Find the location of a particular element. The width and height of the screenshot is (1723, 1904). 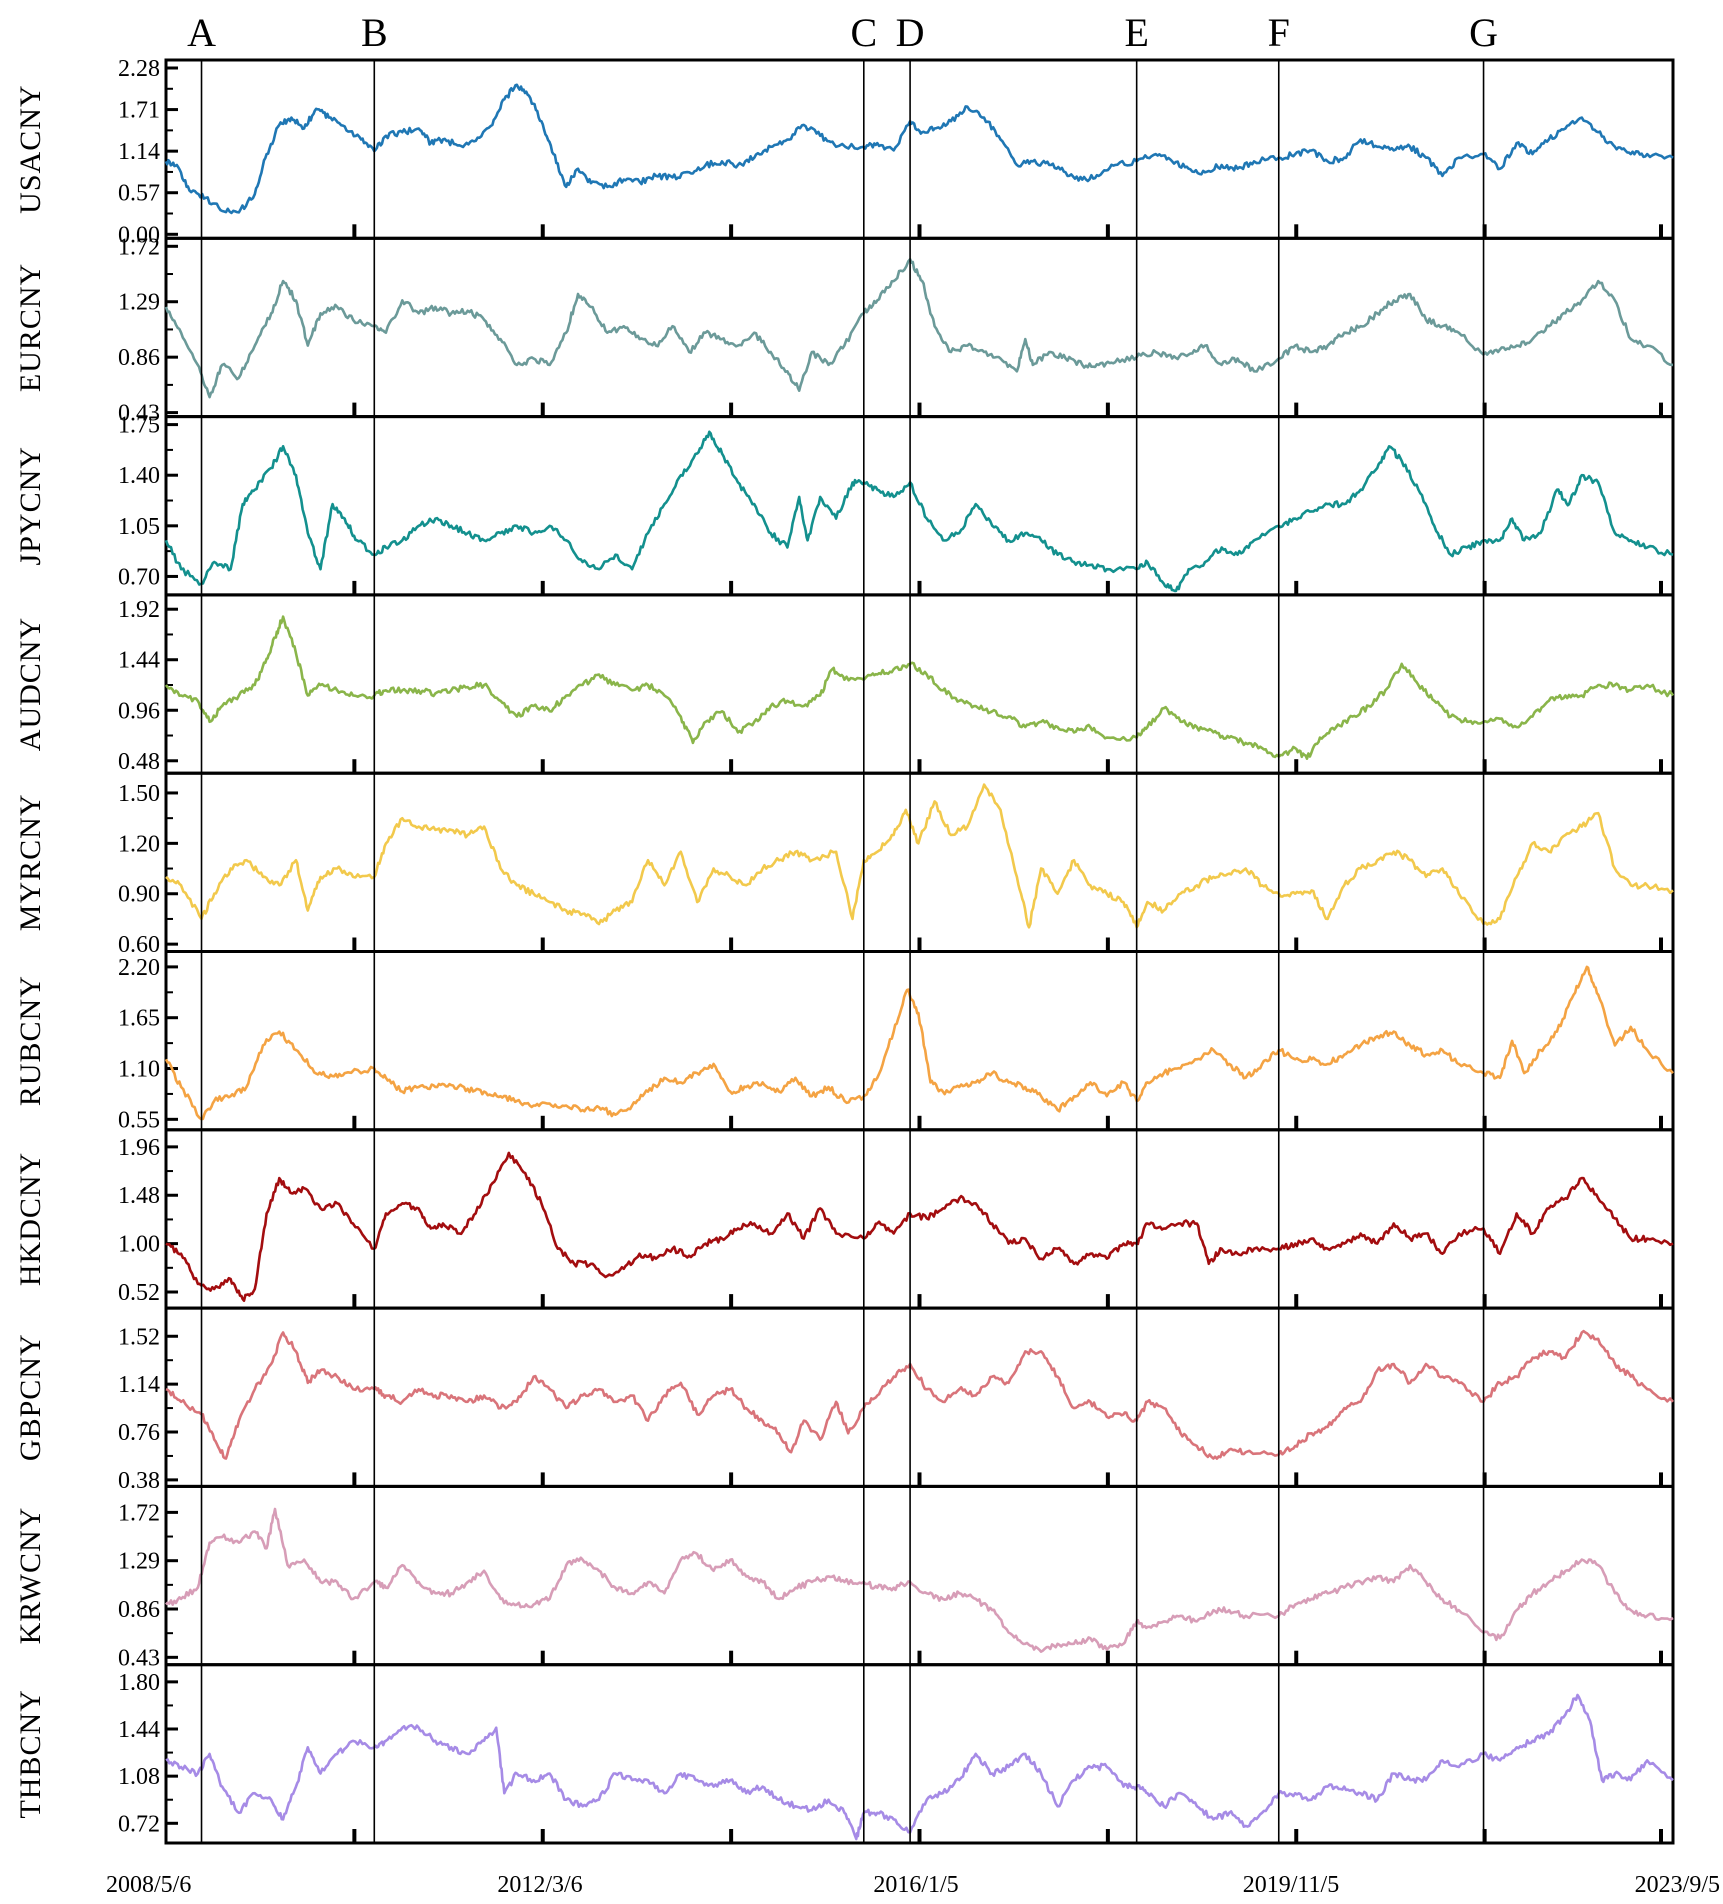

y-tick-label: 1.50 is located at coordinates (139, 794).